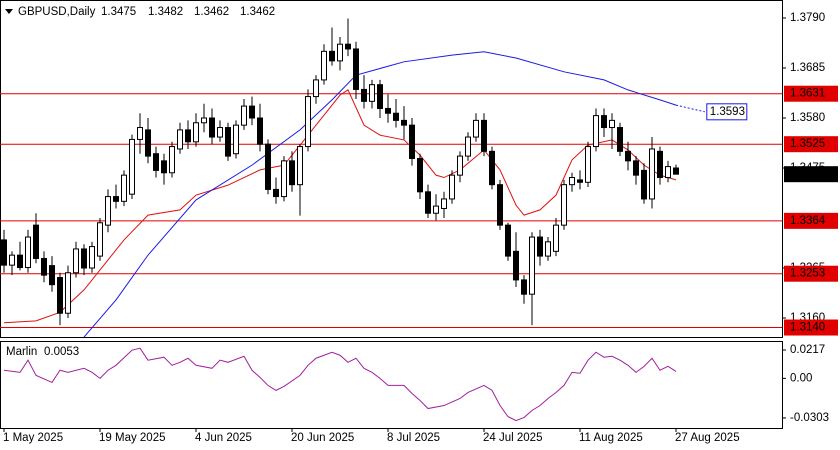  Describe the element at coordinates (690, 108) in the screenshot. I see `ma-projection` at that location.